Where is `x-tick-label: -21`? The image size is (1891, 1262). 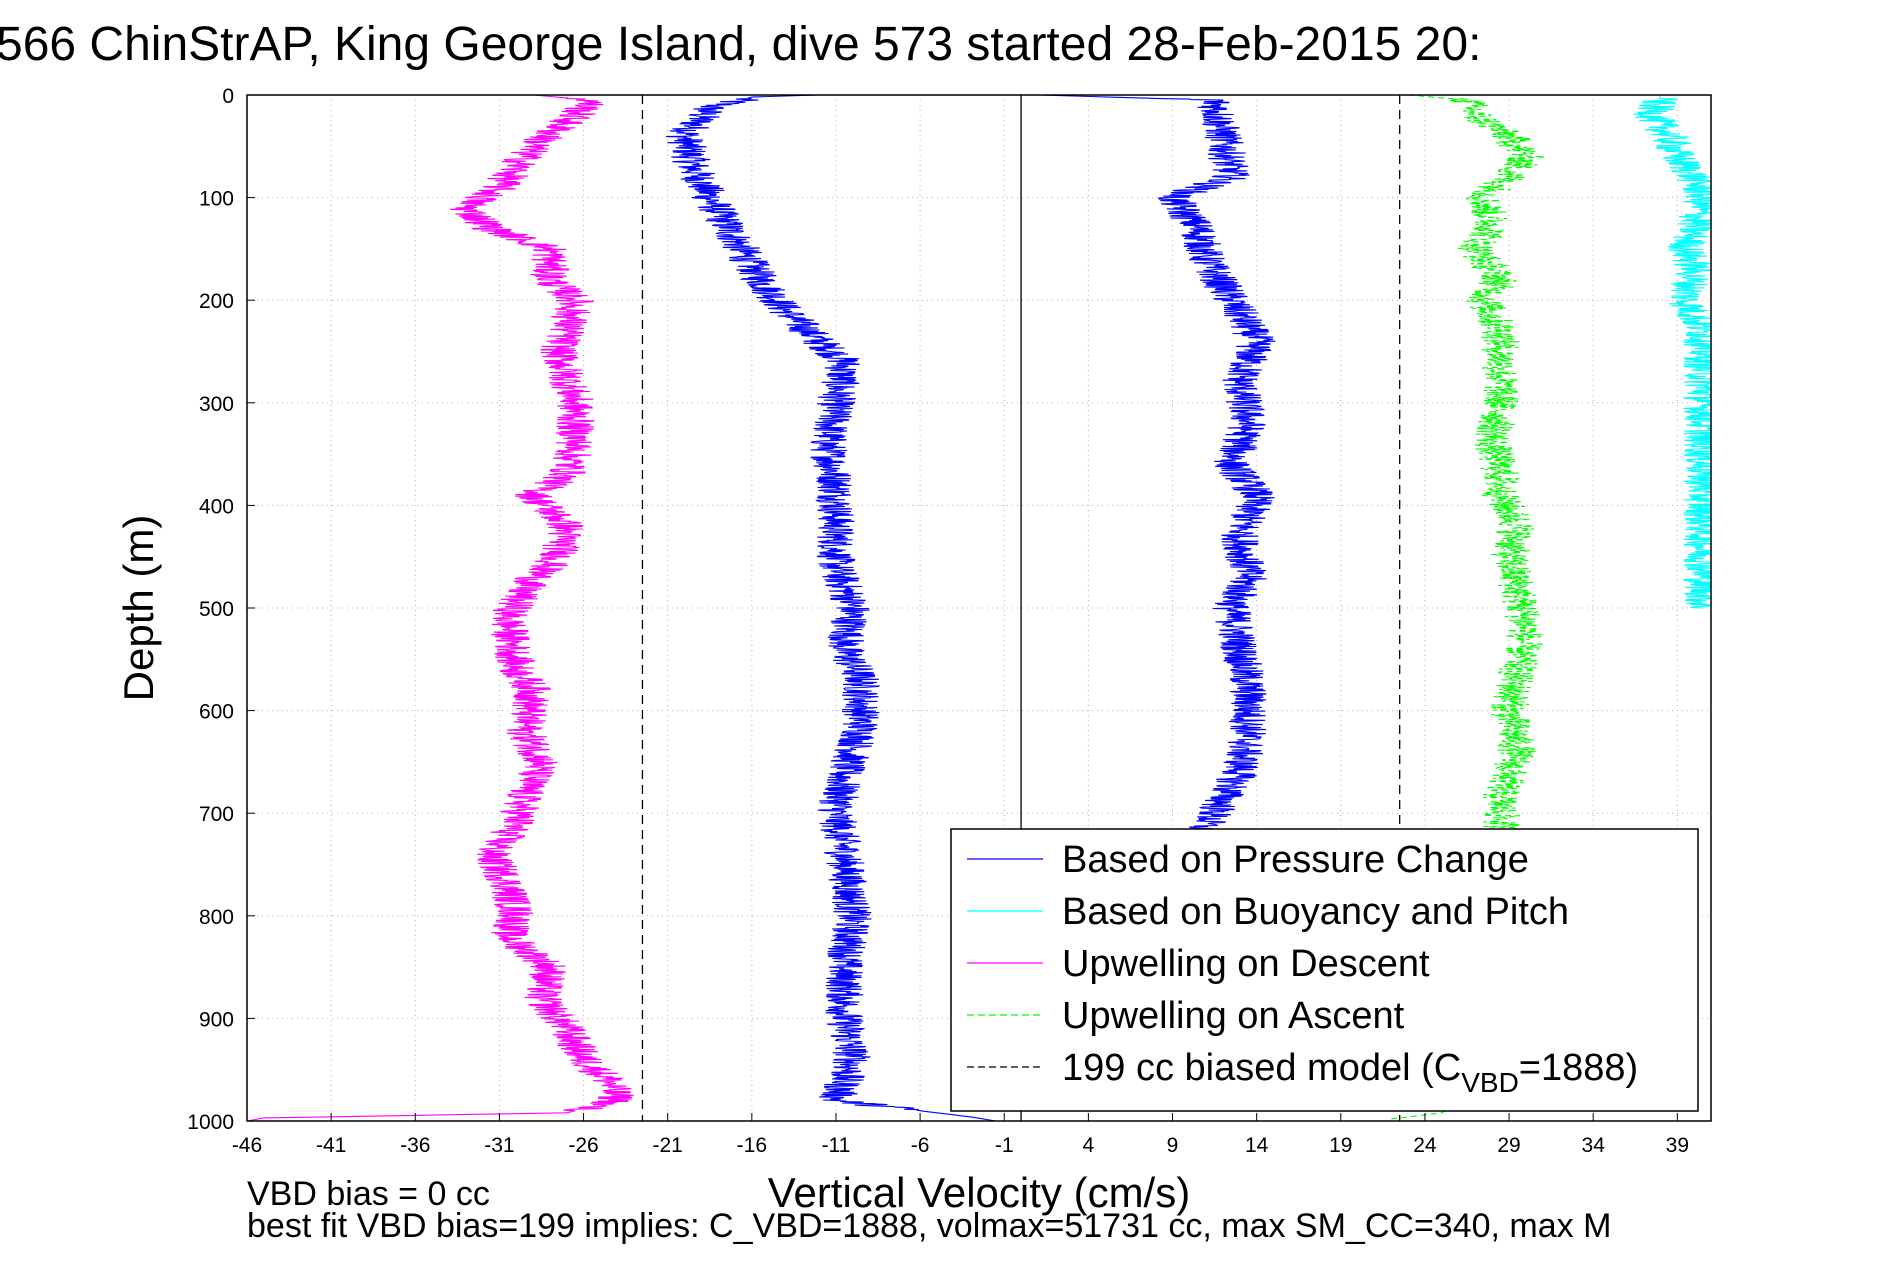
x-tick-label: -21 is located at coordinates (668, 1145).